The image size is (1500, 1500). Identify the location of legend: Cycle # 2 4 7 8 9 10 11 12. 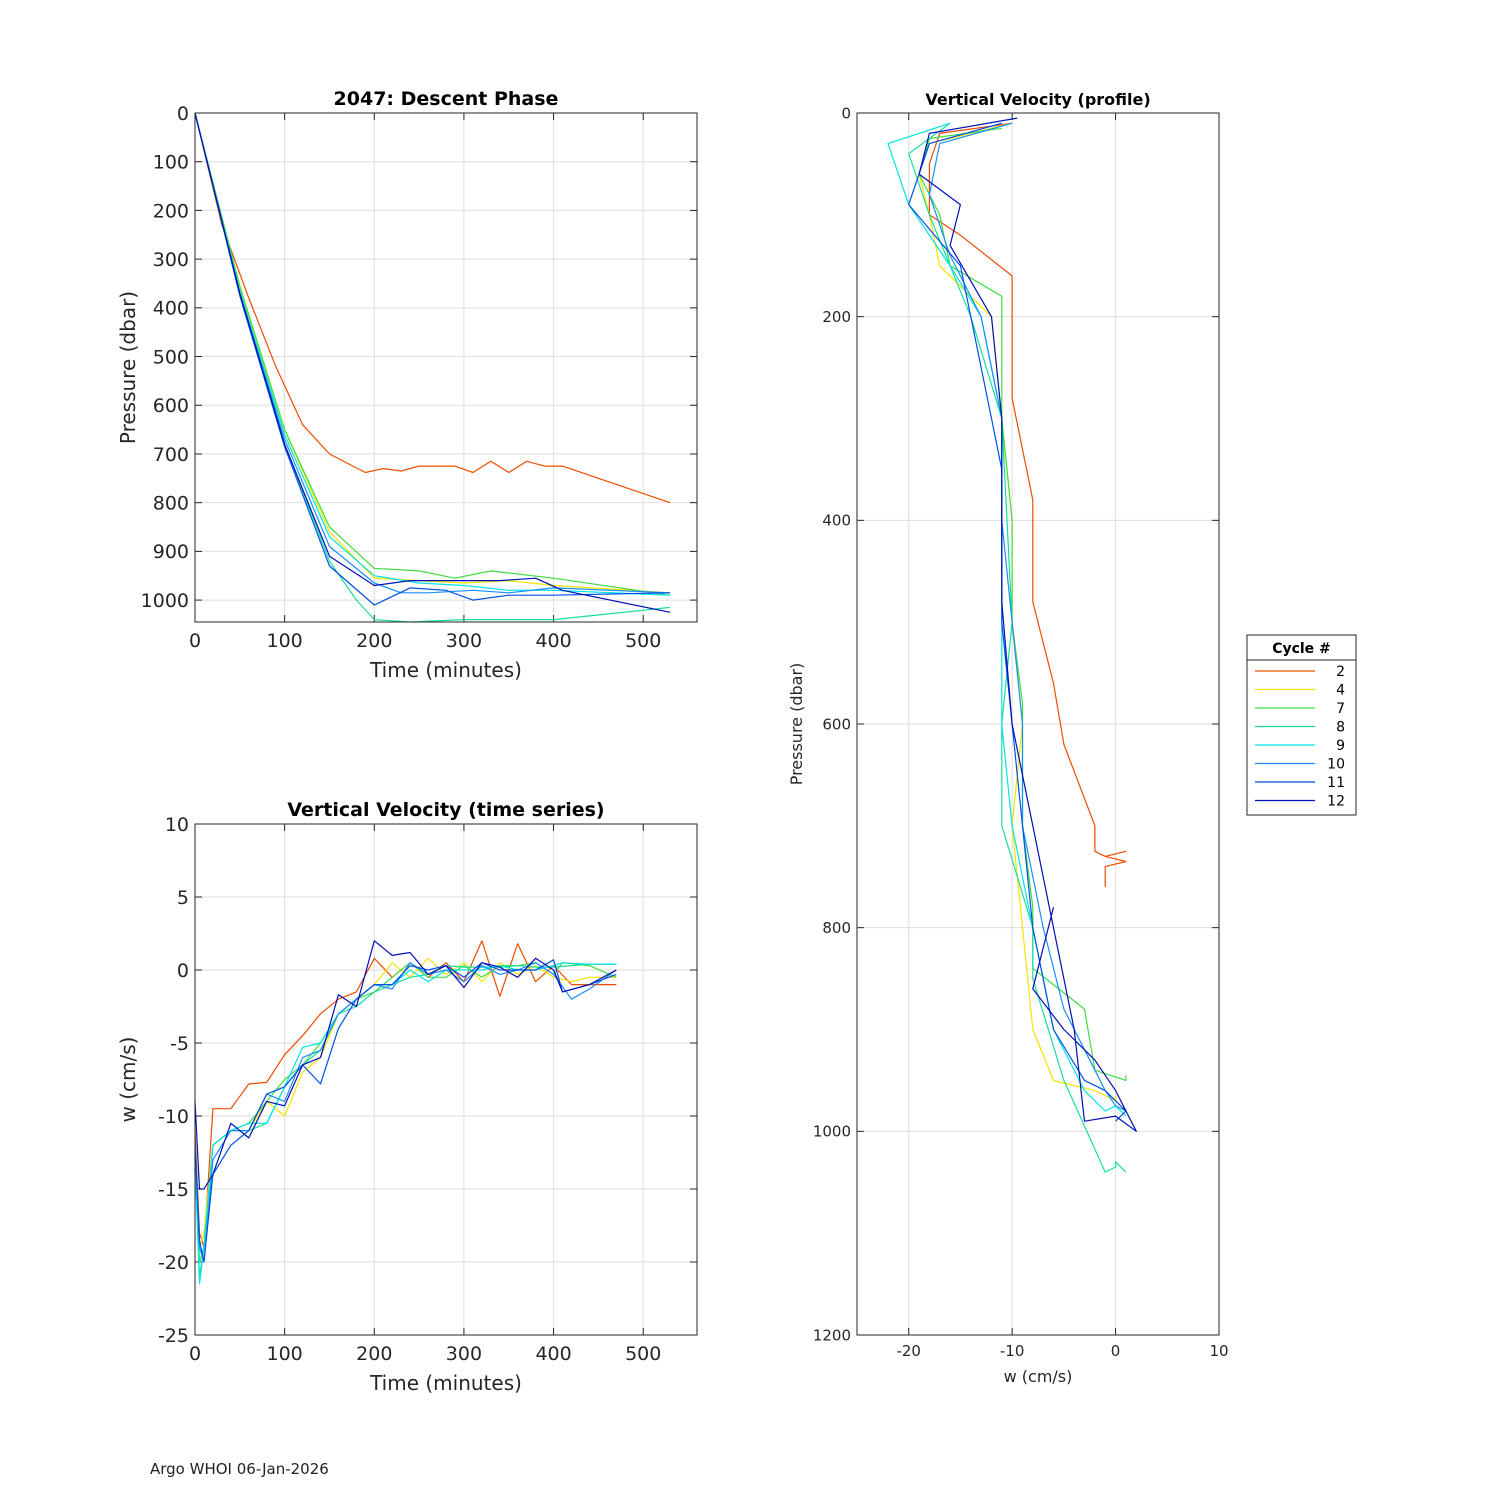
(1301, 725).